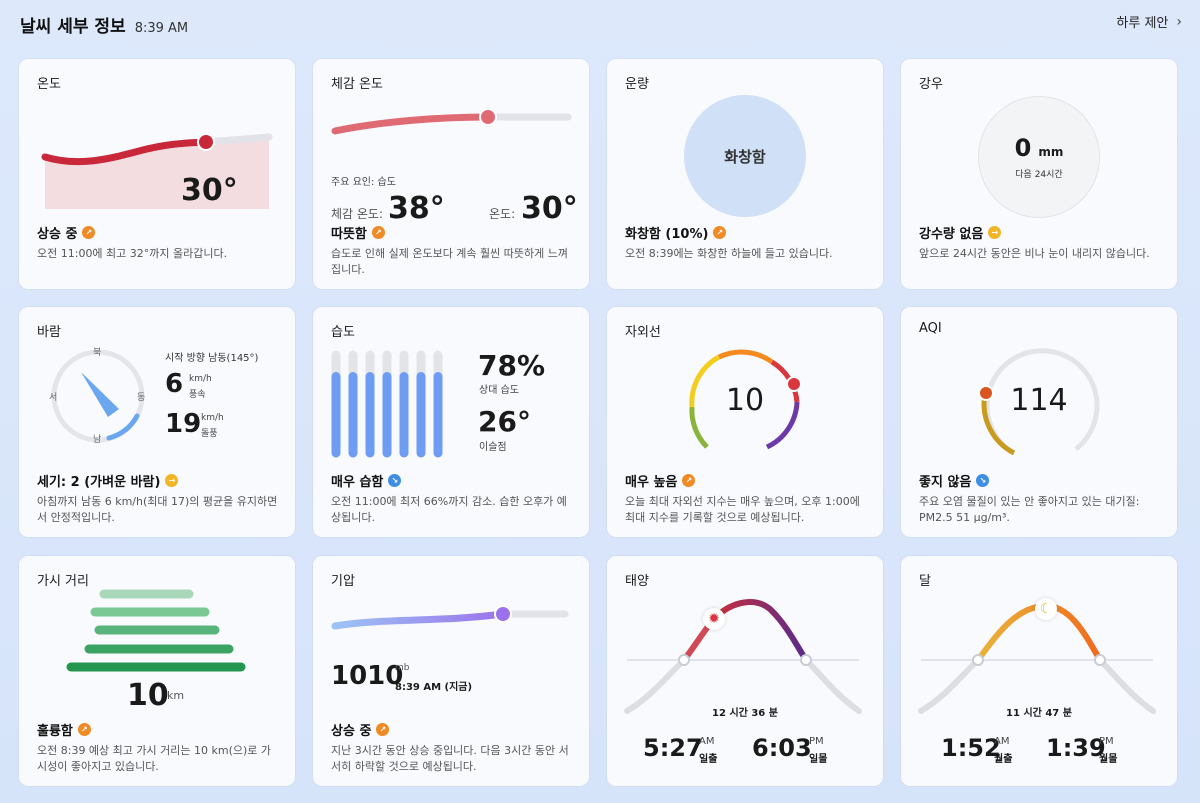 Image resolution: width=1200 pixels, height=803 pixels. I want to click on sun-path-day, so click(760, 630).